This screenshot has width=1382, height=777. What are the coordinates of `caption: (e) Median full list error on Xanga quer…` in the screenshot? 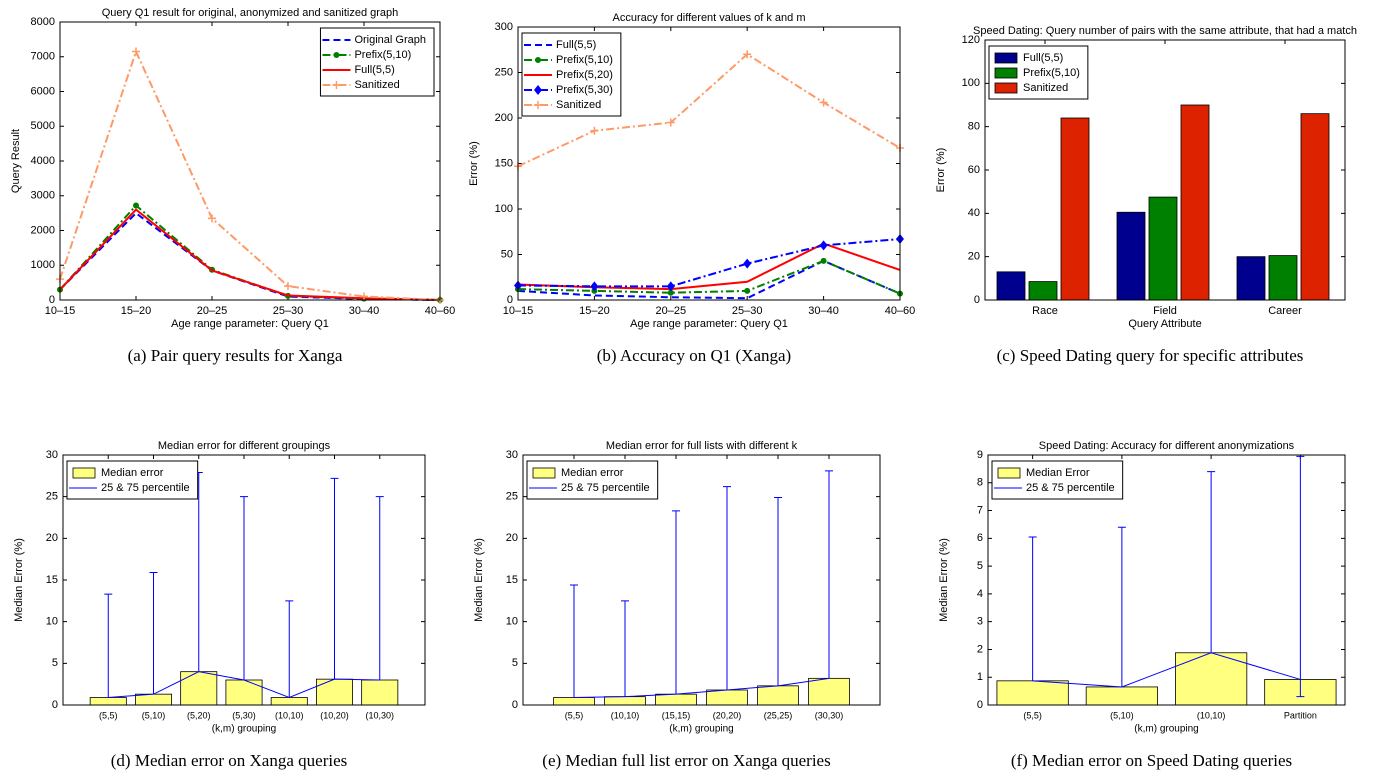 It's located at (686, 760).